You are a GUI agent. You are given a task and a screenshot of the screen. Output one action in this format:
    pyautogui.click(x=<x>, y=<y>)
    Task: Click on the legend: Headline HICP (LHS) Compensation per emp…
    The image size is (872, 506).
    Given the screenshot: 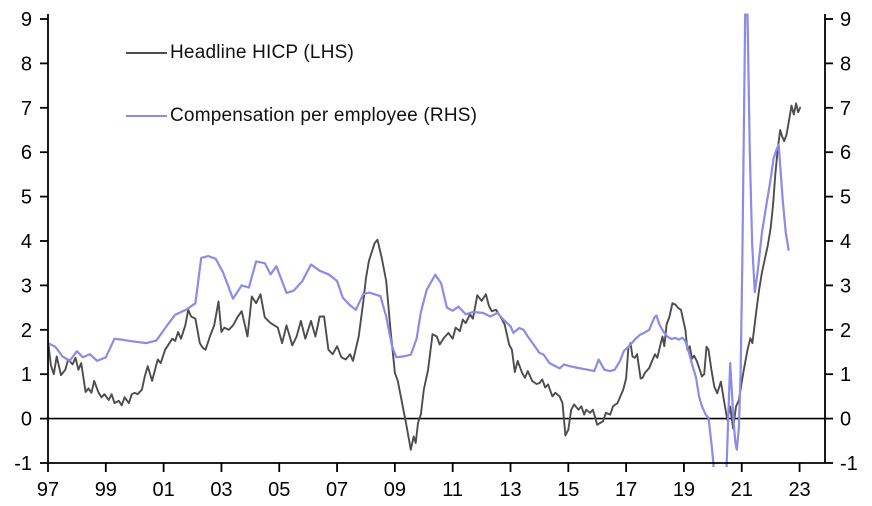 What is the action you would take?
    pyautogui.click(x=301, y=103)
    